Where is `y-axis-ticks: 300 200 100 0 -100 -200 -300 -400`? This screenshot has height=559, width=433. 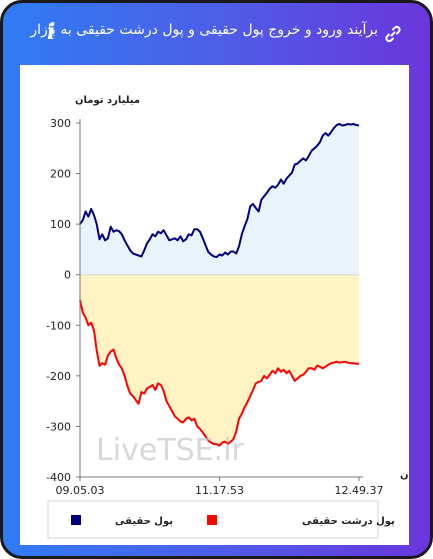
y-axis-ticks: 300 200 100 0 -100 -200 -300 -400 is located at coordinates (63, 300).